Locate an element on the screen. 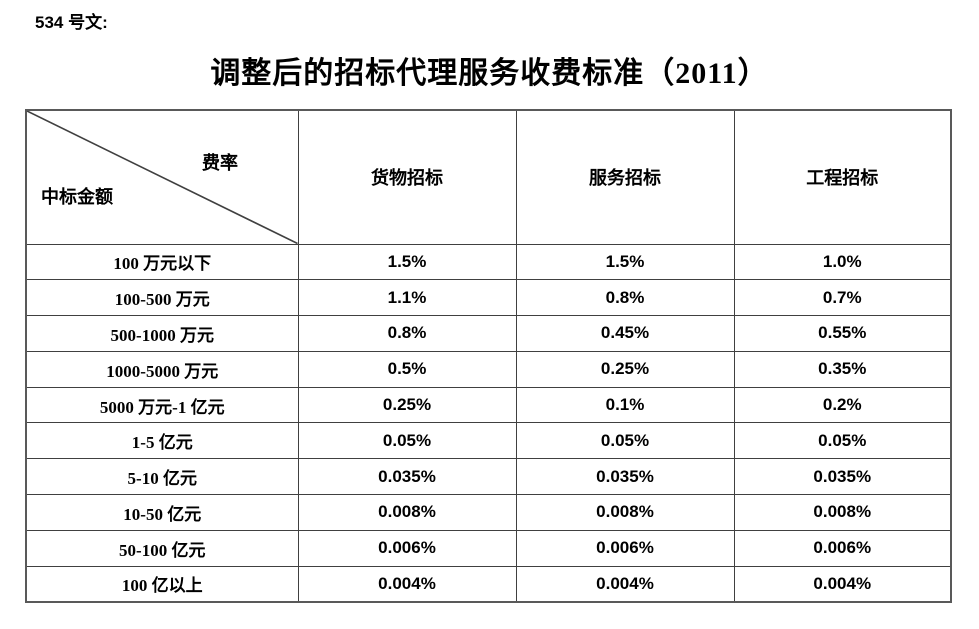 The height and width of the screenshot is (629, 979). corner-header-cell: 费率 中标金额 is located at coordinates (162, 177).